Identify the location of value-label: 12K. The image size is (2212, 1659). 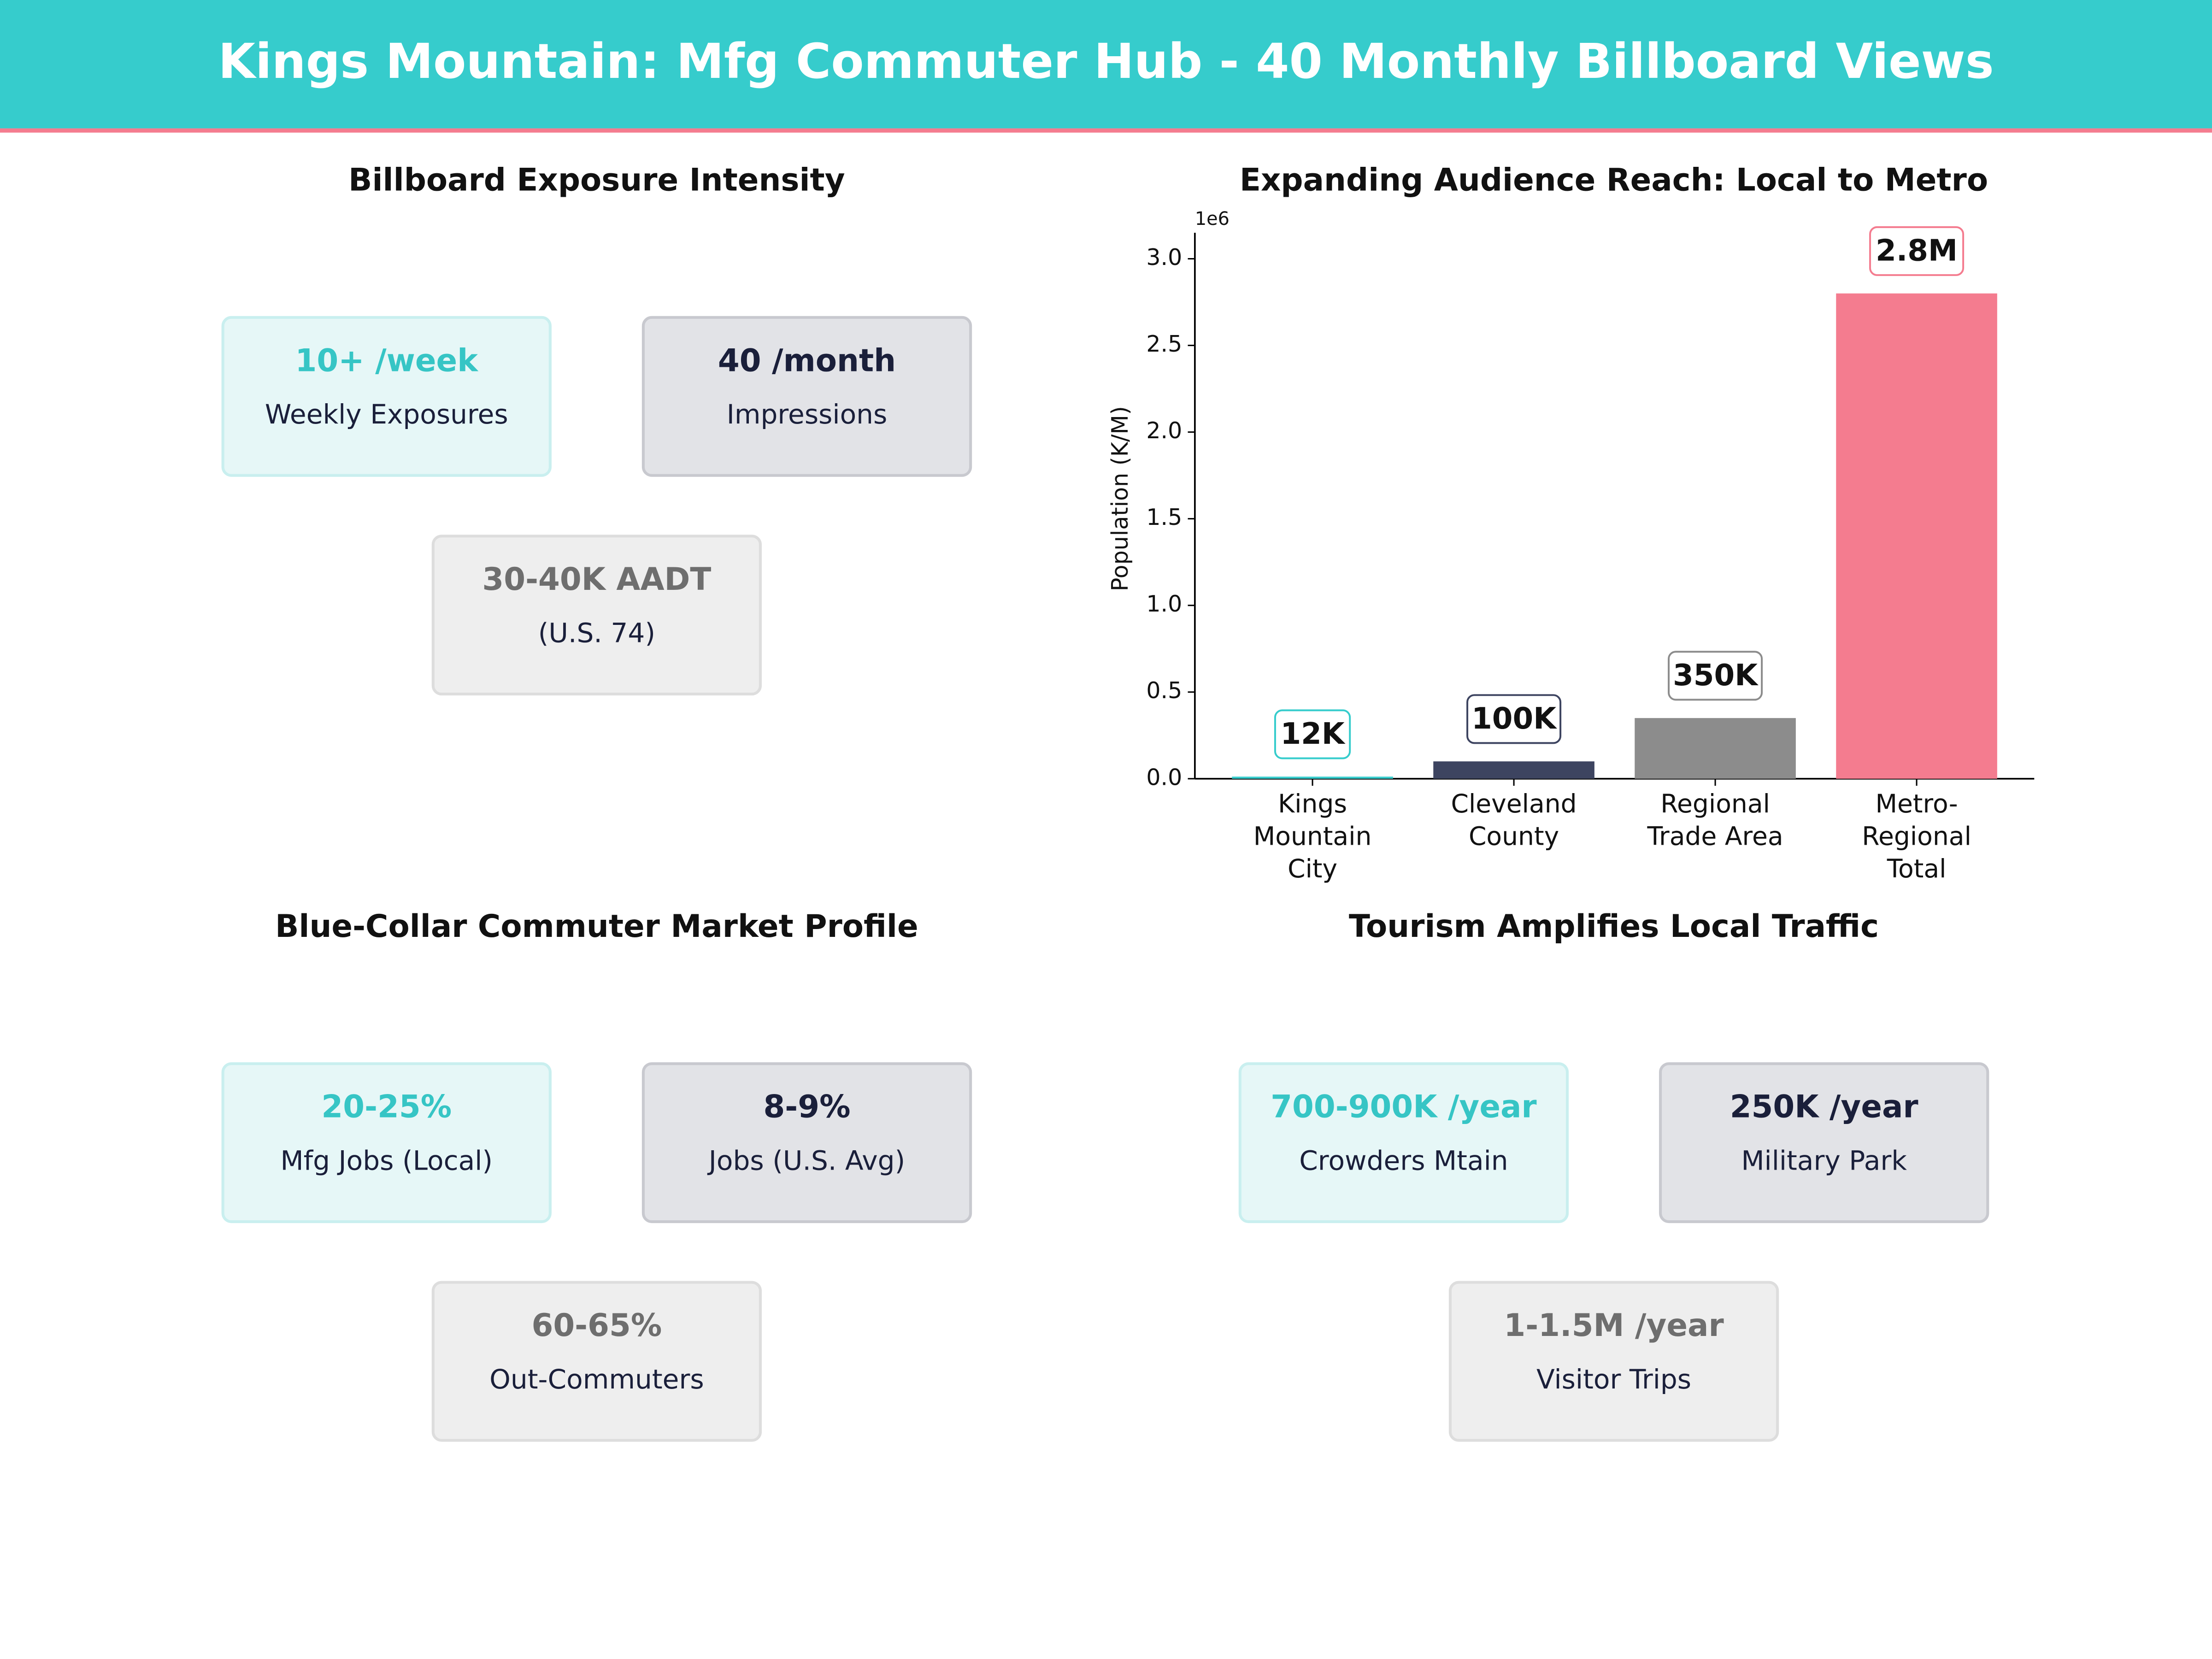
(1312, 734).